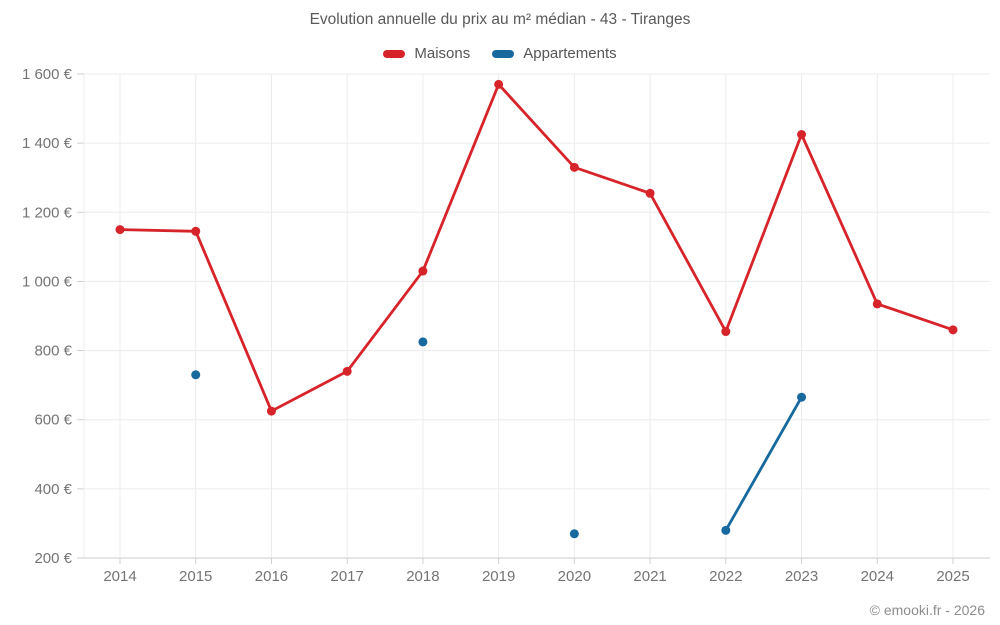 This screenshot has width=1000, height=625. What do you see at coordinates (927, 610) in the screenshot?
I see `copyright-text: © emooki.fr - 2026` at bounding box center [927, 610].